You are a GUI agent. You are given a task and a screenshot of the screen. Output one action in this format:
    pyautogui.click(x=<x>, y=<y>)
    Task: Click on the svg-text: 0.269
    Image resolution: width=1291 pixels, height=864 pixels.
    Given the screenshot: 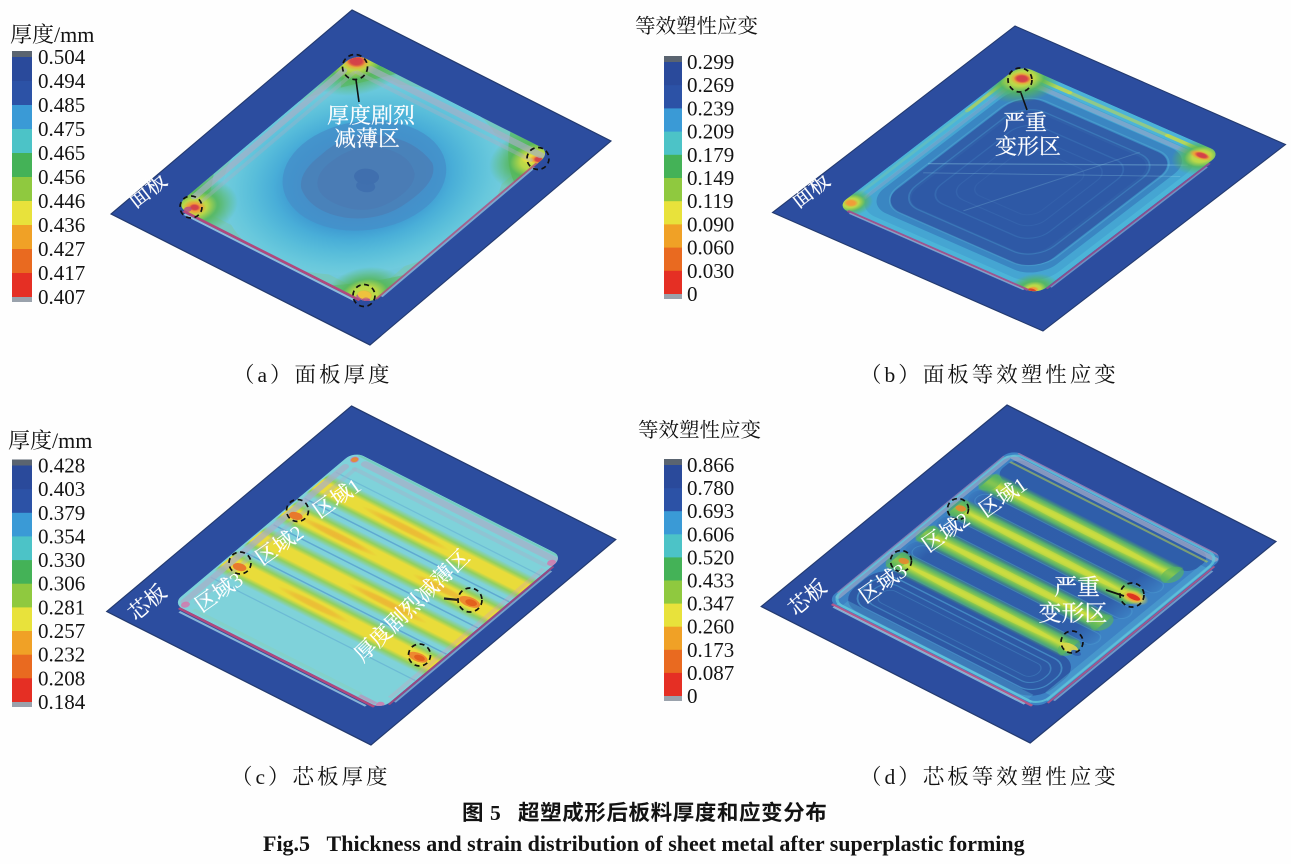 What is the action you would take?
    pyautogui.click(x=710, y=85)
    